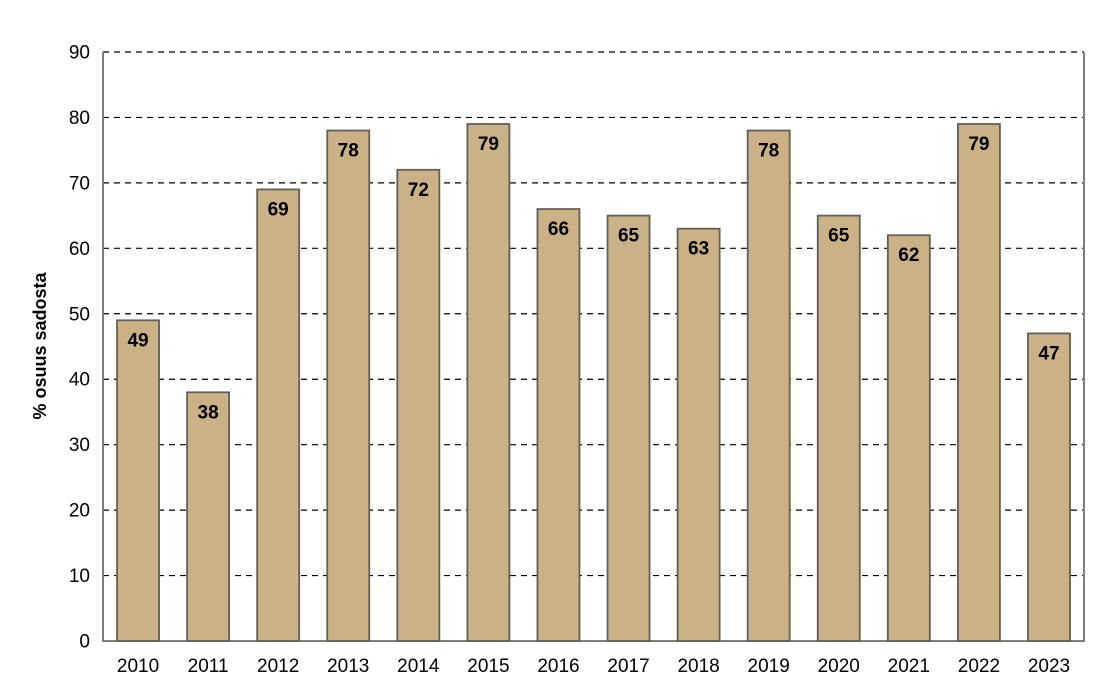  Describe the element at coordinates (629, 236) in the screenshot. I see `bar-value-label-2017: 65` at that location.